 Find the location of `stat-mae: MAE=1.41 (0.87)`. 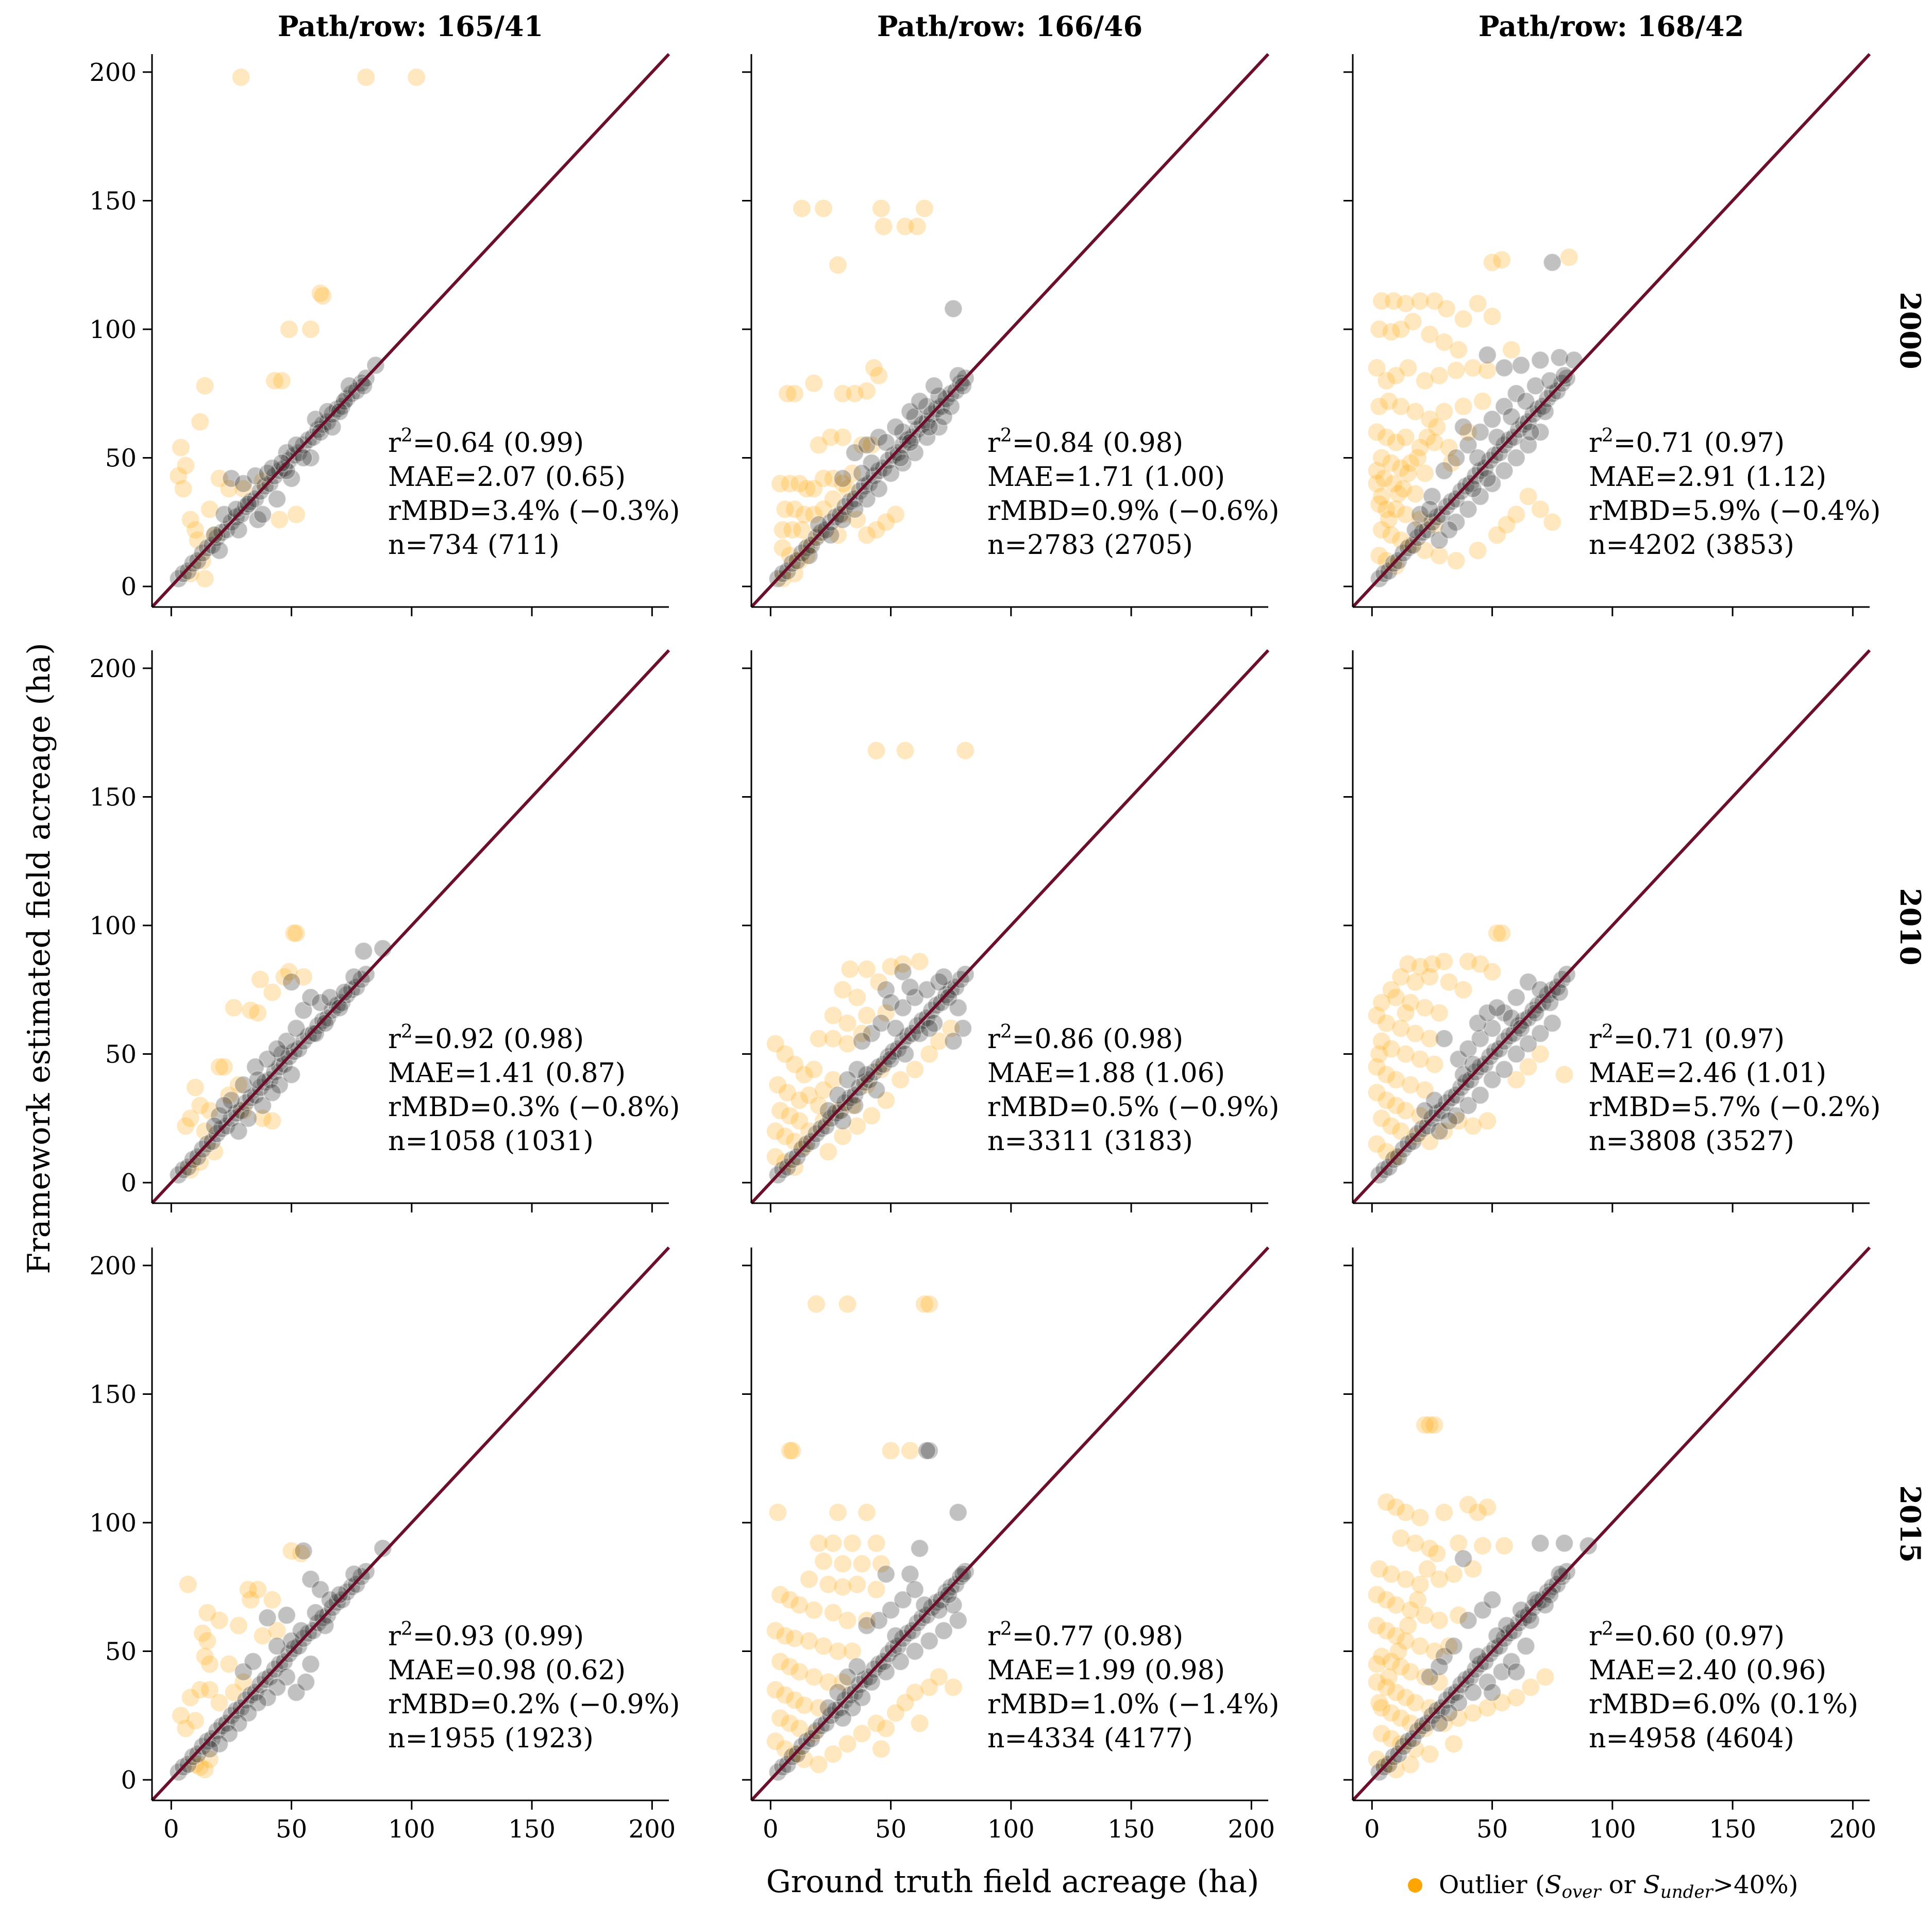

stat-mae: MAE=1.41 (0.87) is located at coordinates (507, 1073).